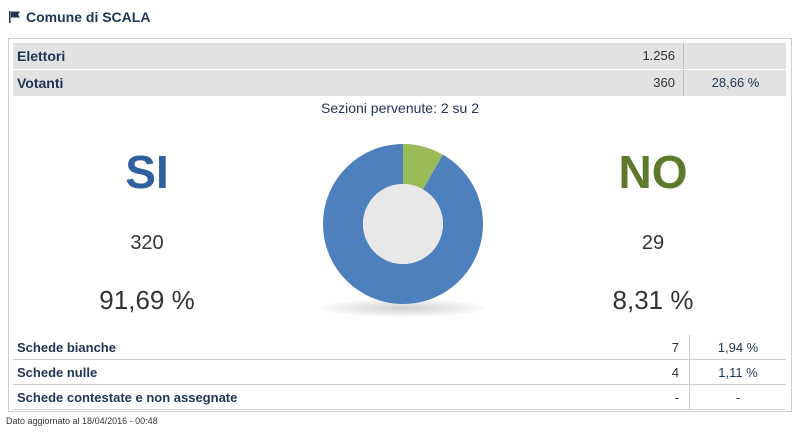 The width and height of the screenshot is (800, 436). Describe the element at coordinates (737, 372) in the screenshot. I see `schede-nulle-percent: 1,11 %` at that location.